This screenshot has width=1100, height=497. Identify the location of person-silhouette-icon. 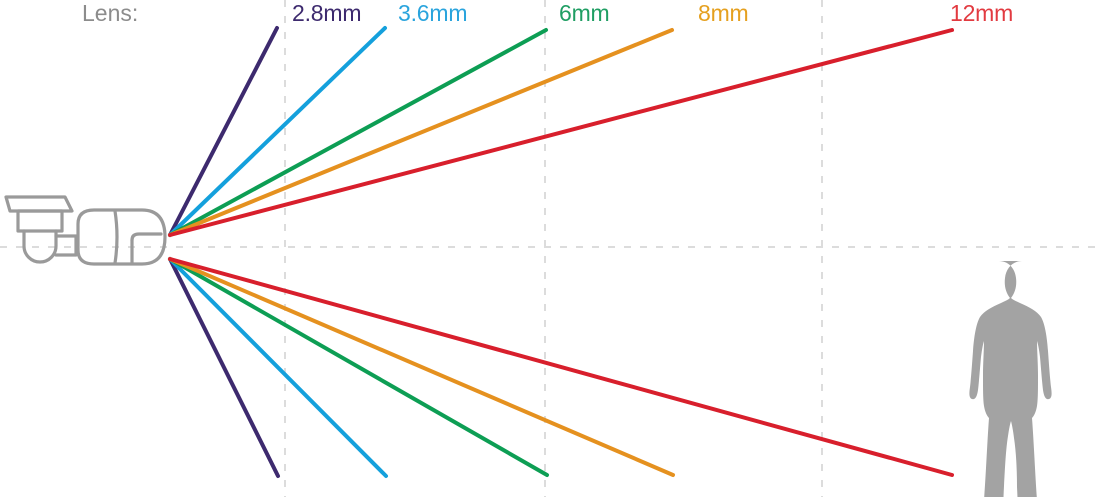
(1010, 379).